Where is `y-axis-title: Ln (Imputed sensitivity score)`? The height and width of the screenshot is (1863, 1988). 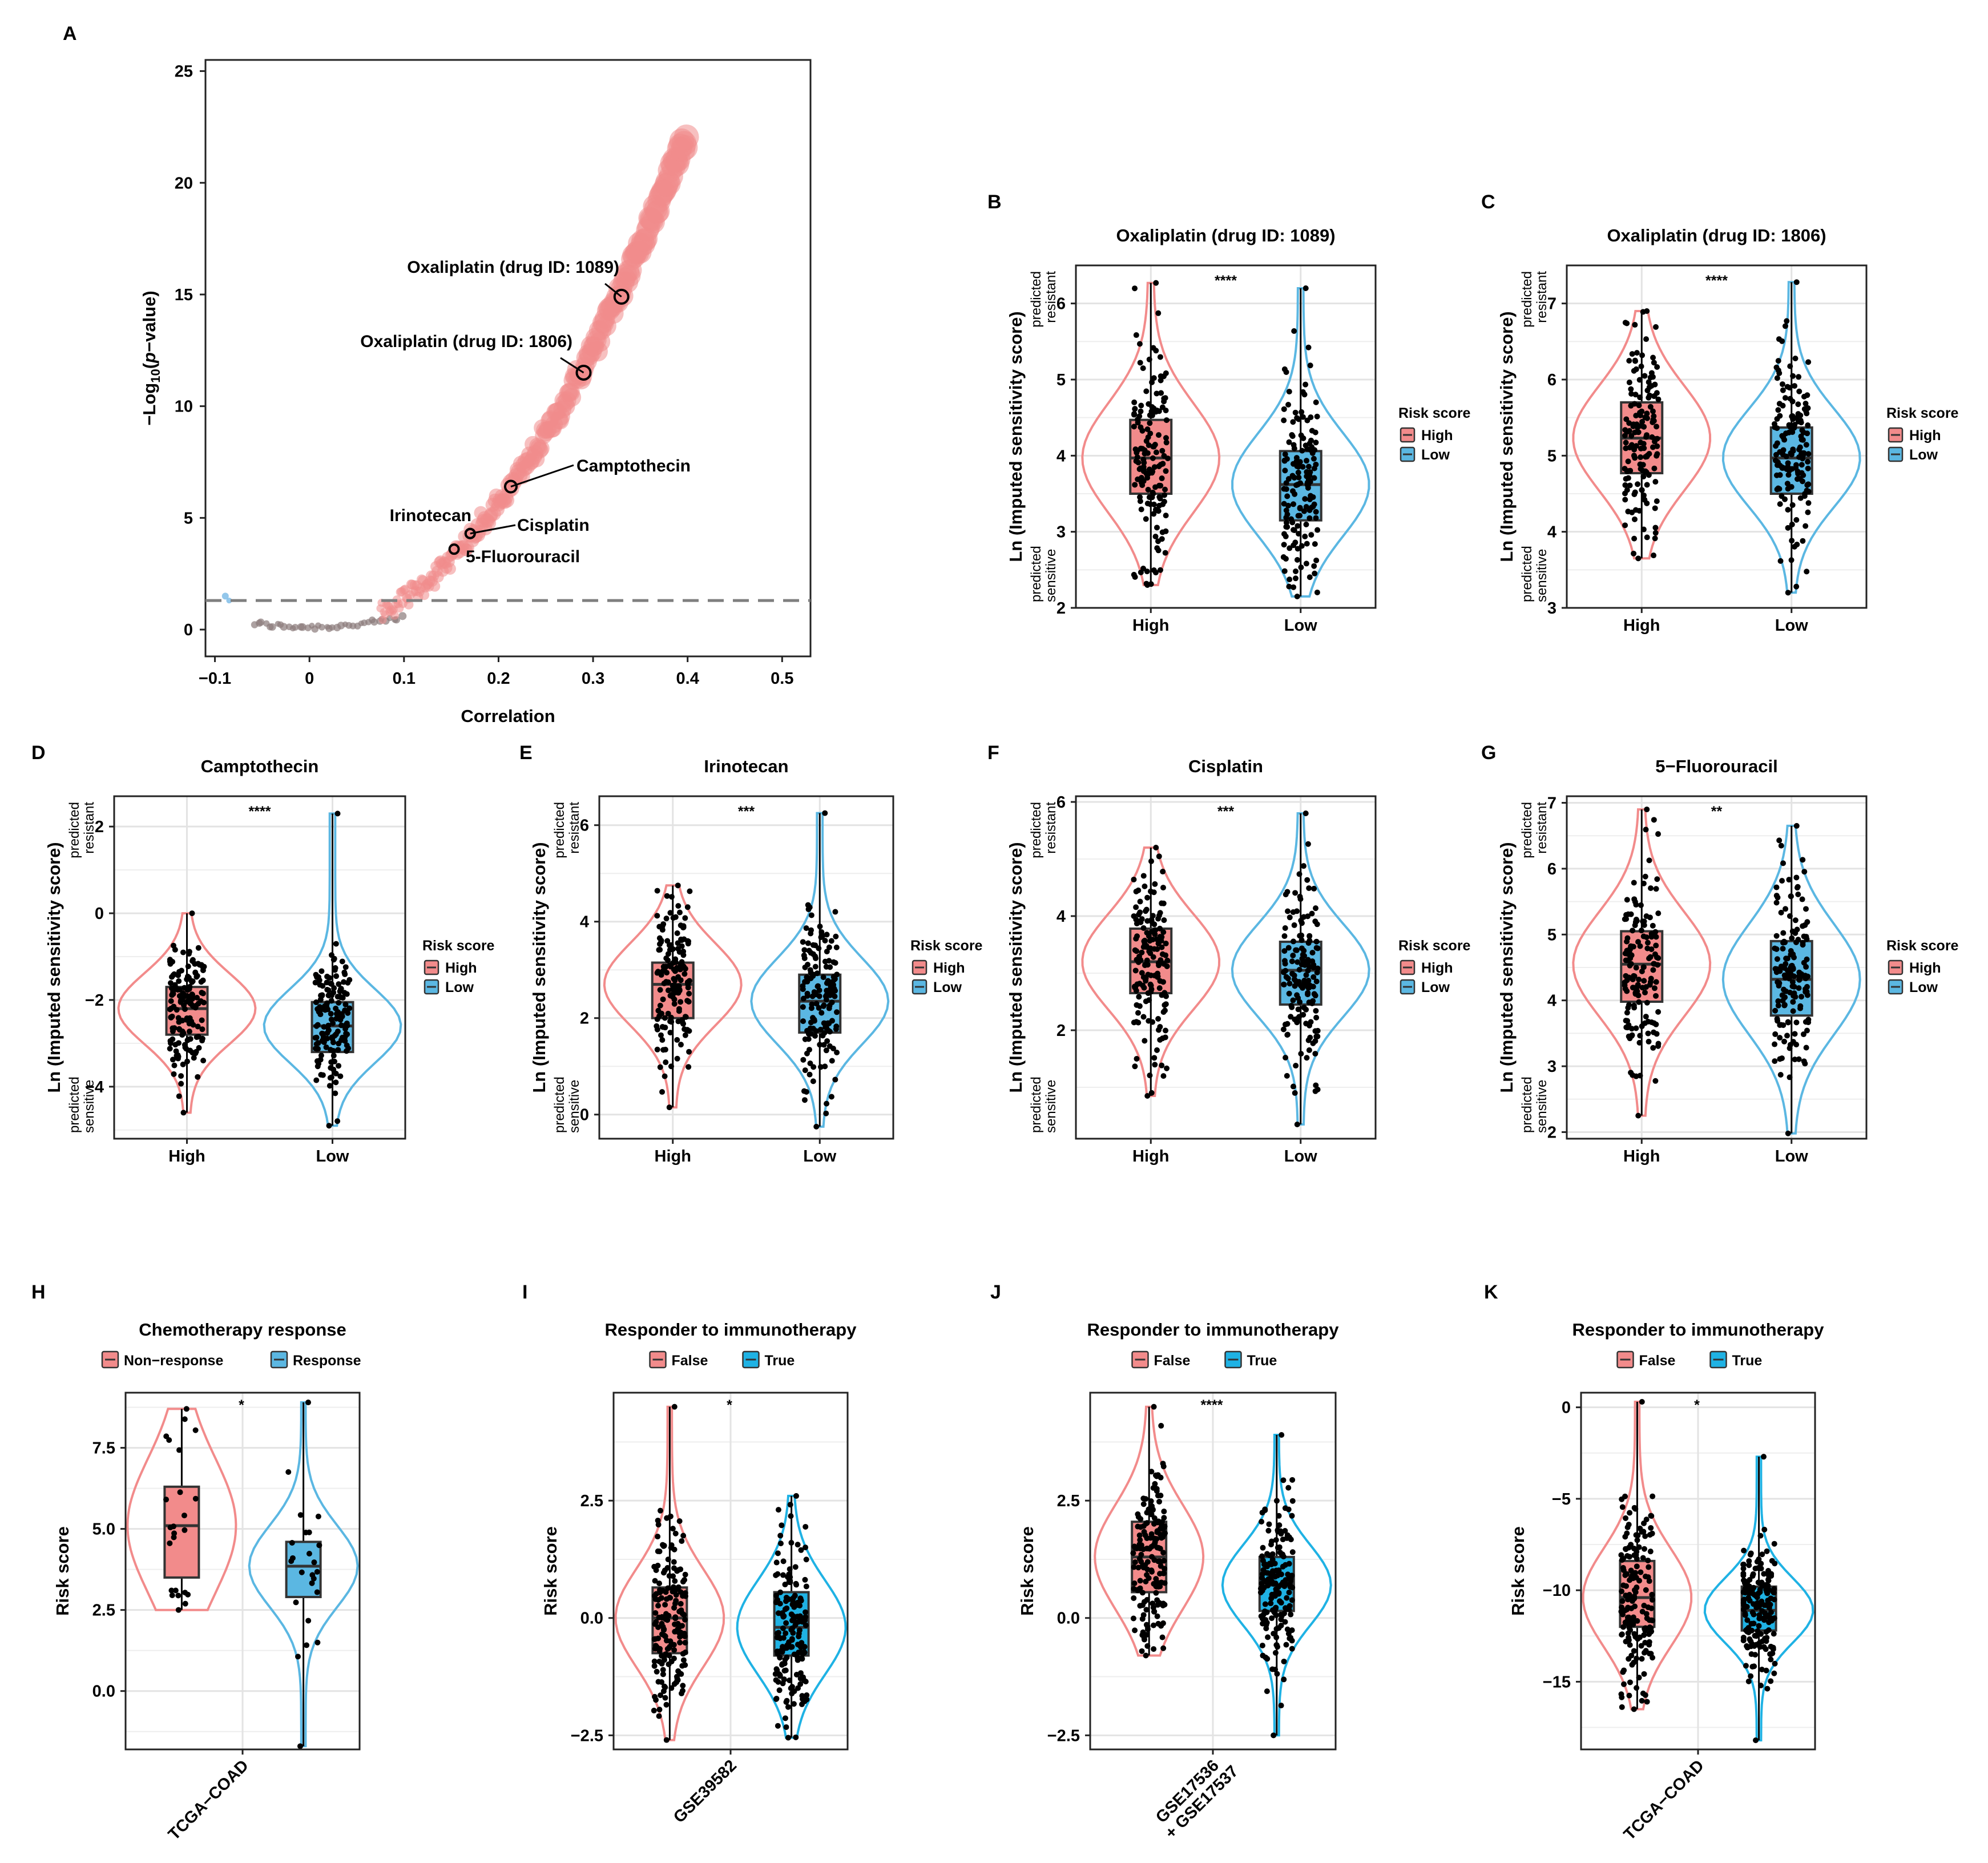
y-axis-title: Ln (Imputed sensitivity score) is located at coordinates (1016, 436).